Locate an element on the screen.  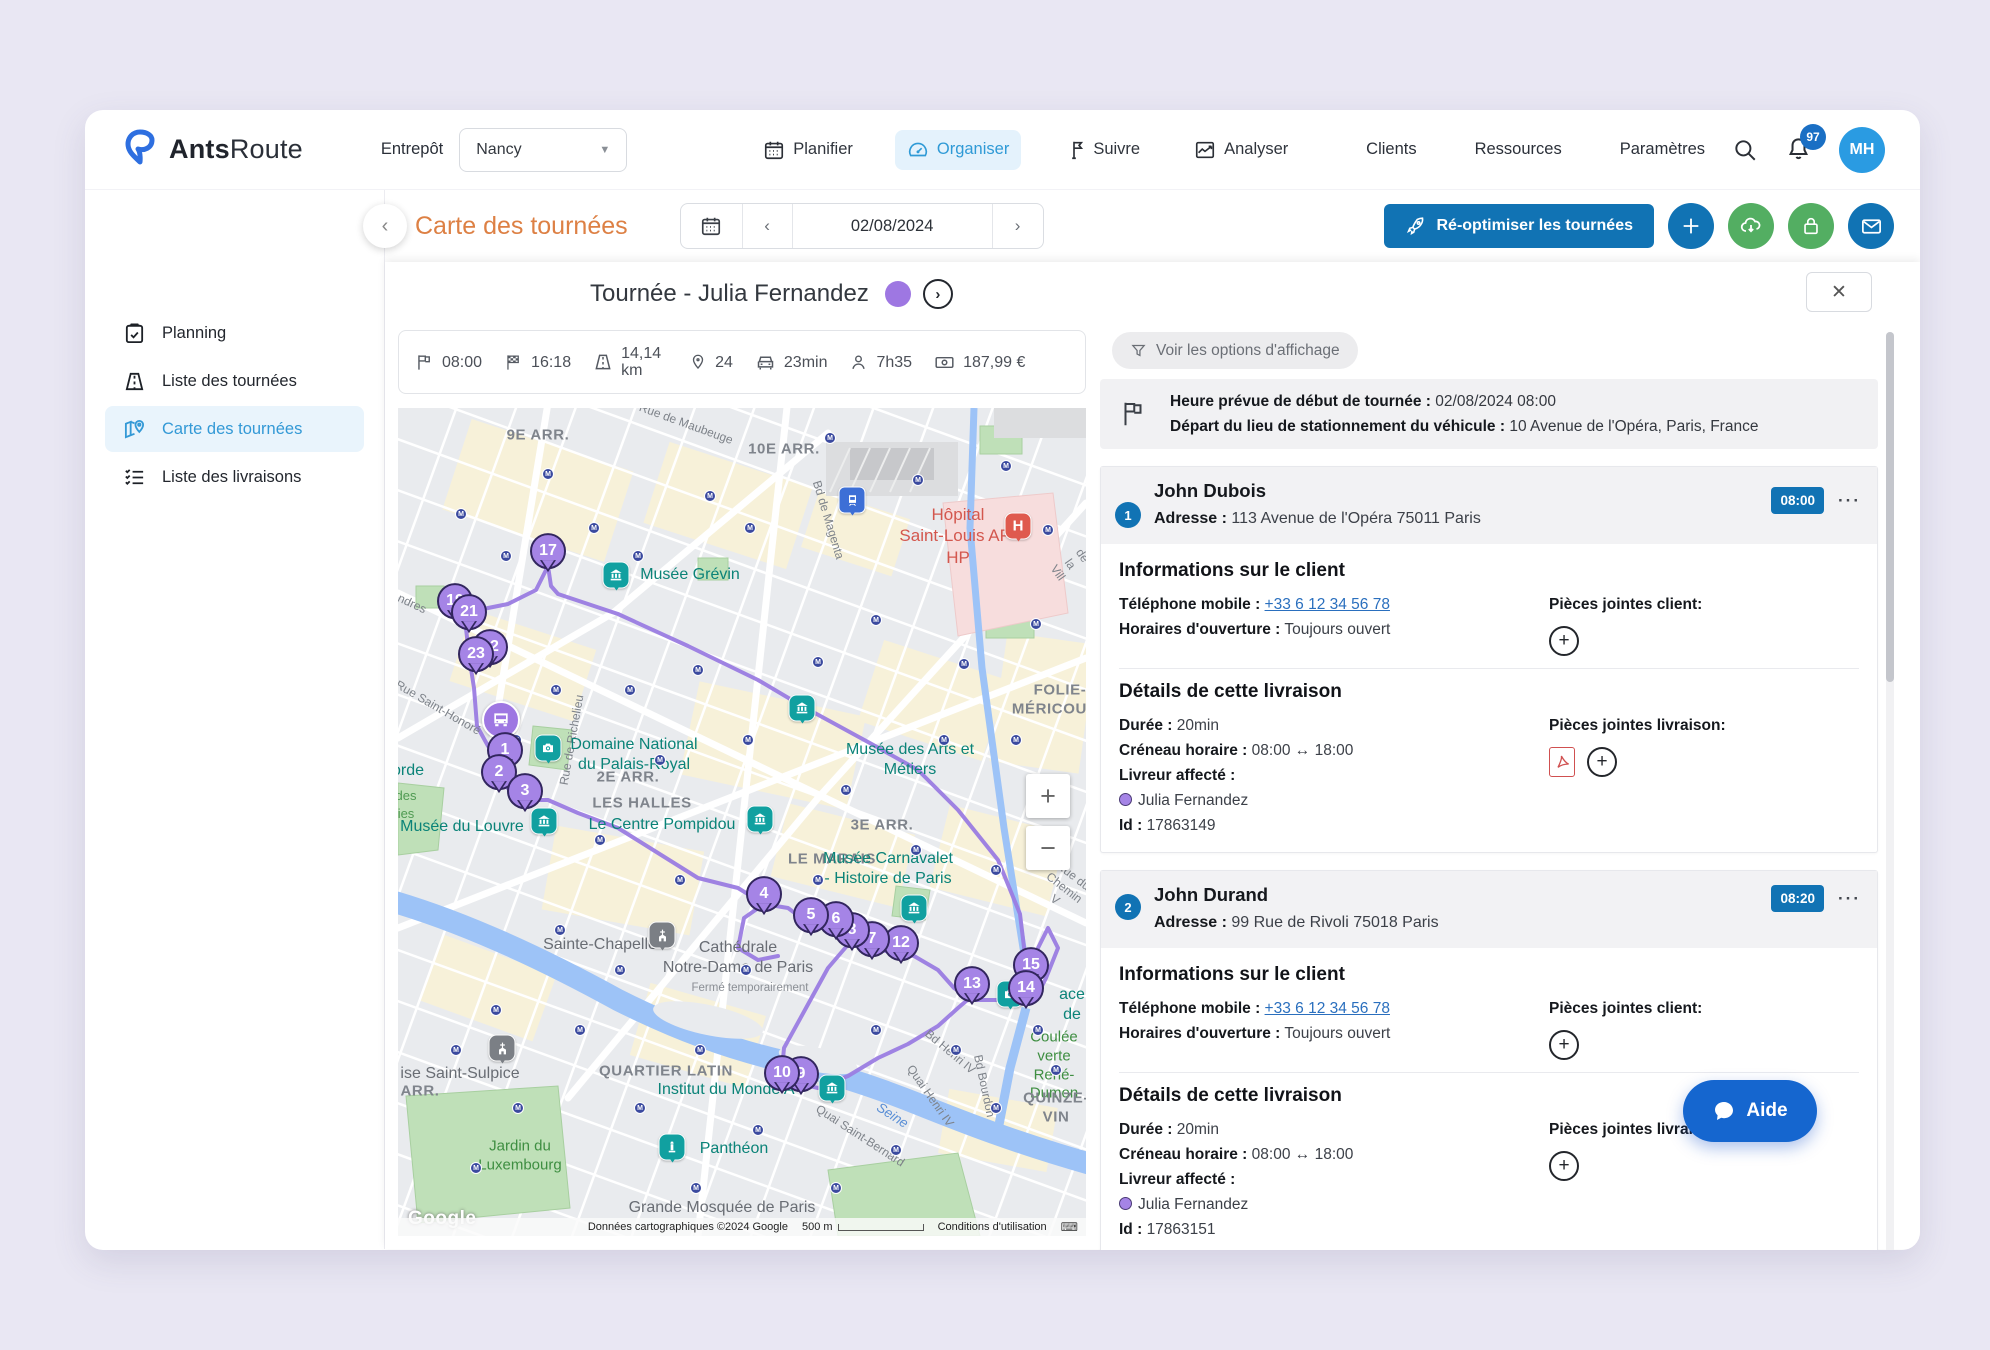
reoptimize-button: Ré-optimiser les tournées is located at coordinates (1518, 226).